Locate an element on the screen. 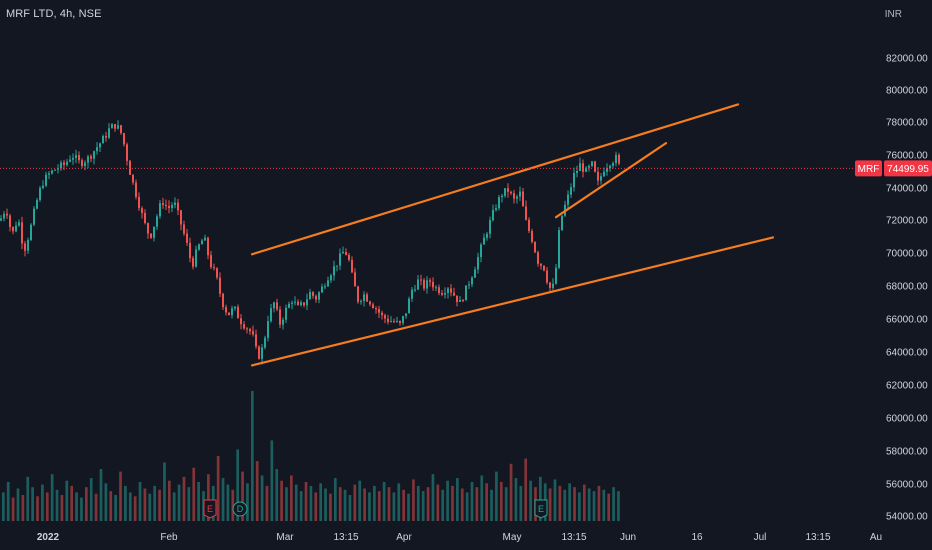 This screenshot has width=932, height=550. upper-channel is located at coordinates (495, 179).